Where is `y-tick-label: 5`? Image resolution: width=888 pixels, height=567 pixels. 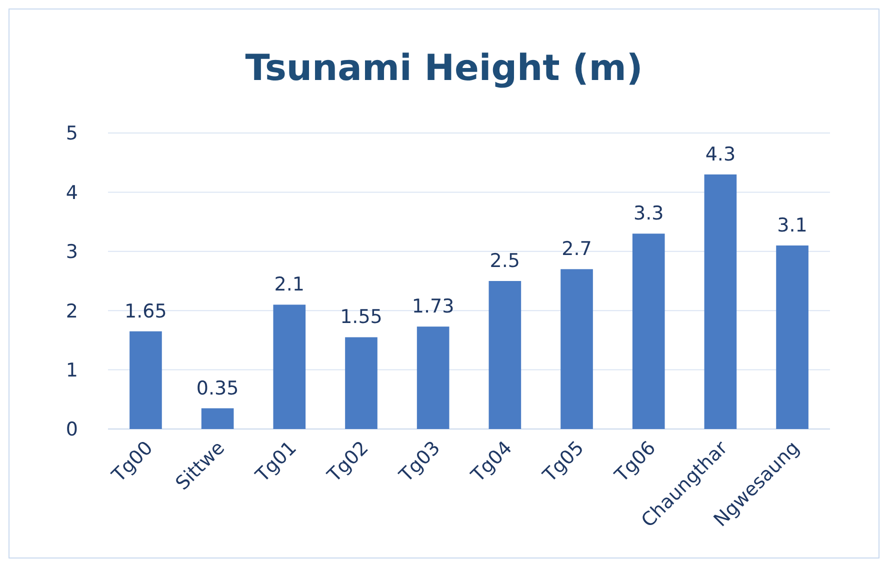
y-tick-label: 5 is located at coordinates (72, 133).